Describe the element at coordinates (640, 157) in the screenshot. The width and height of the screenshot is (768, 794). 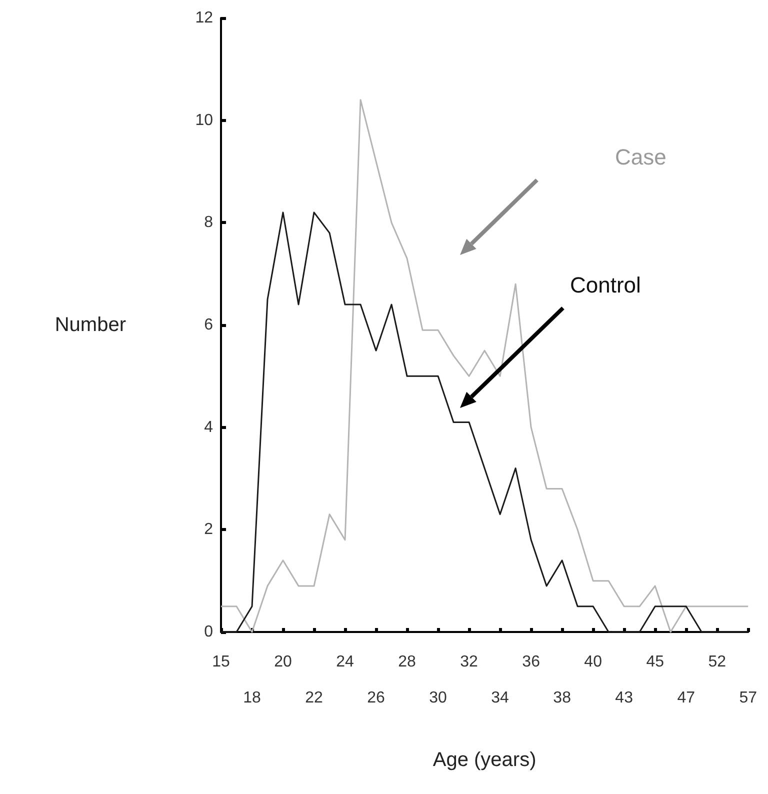
I see `text: Case` at that location.